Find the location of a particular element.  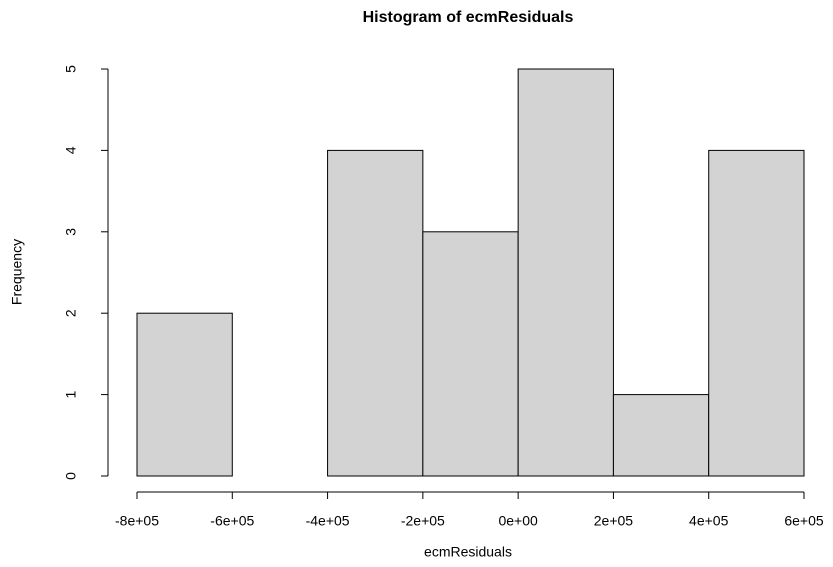

x-tick-label: 6e+05 is located at coordinates (804, 521).